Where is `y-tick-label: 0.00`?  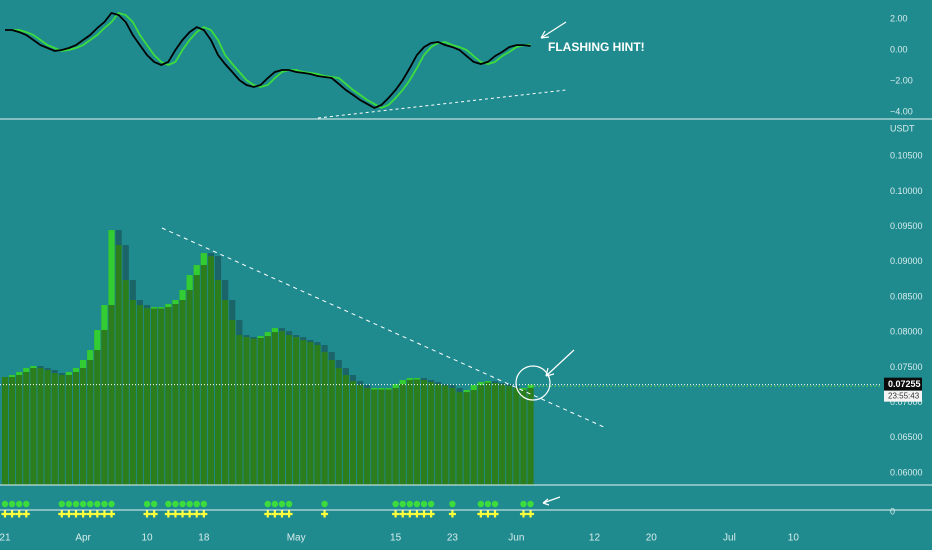 y-tick-label: 0.00 is located at coordinates (899, 49).